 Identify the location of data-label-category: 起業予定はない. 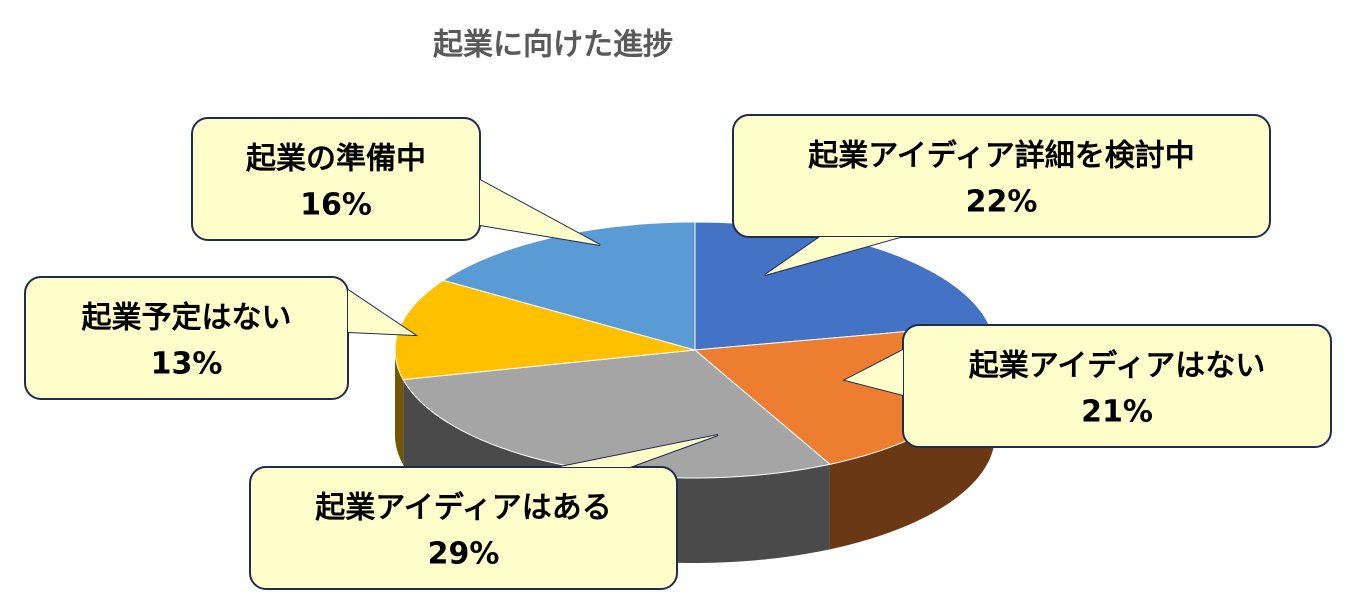
(187, 318).